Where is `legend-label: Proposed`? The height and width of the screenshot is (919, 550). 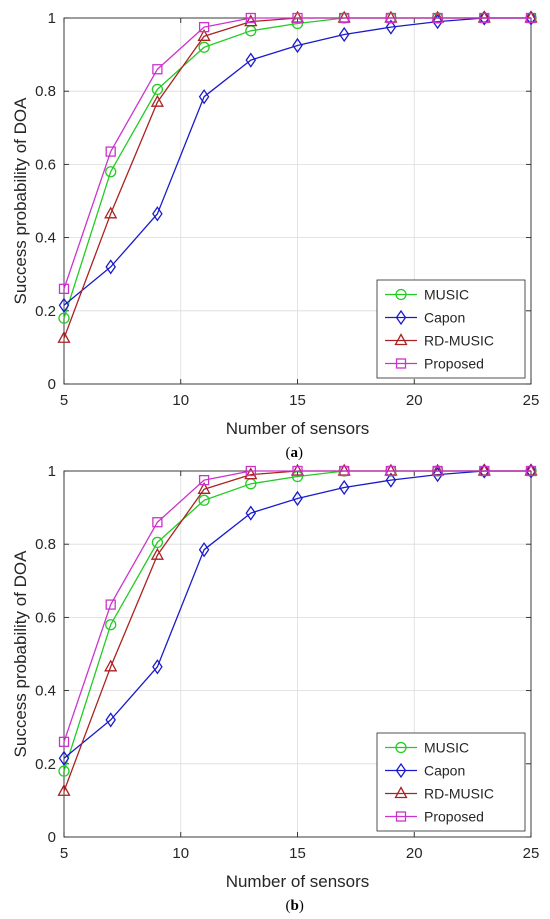 legend-label: Proposed is located at coordinates (454, 364).